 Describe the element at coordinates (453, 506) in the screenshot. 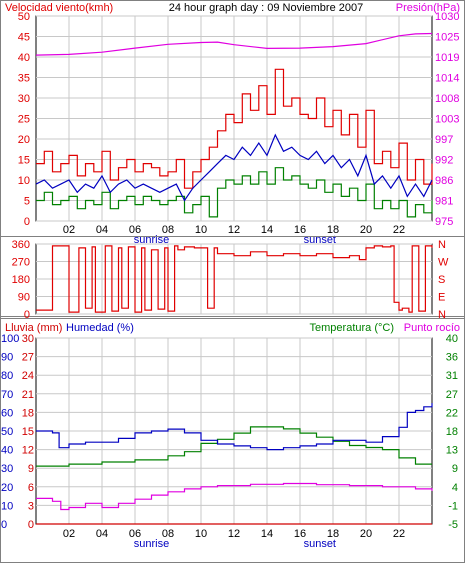

I see `temperature-y-tick: -1` at that location.